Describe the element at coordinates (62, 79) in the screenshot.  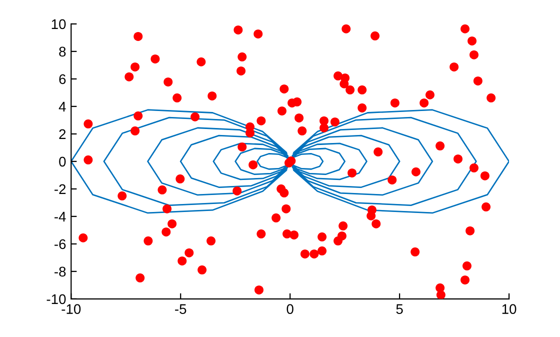
I see `y-tick-label: 6` at that location.